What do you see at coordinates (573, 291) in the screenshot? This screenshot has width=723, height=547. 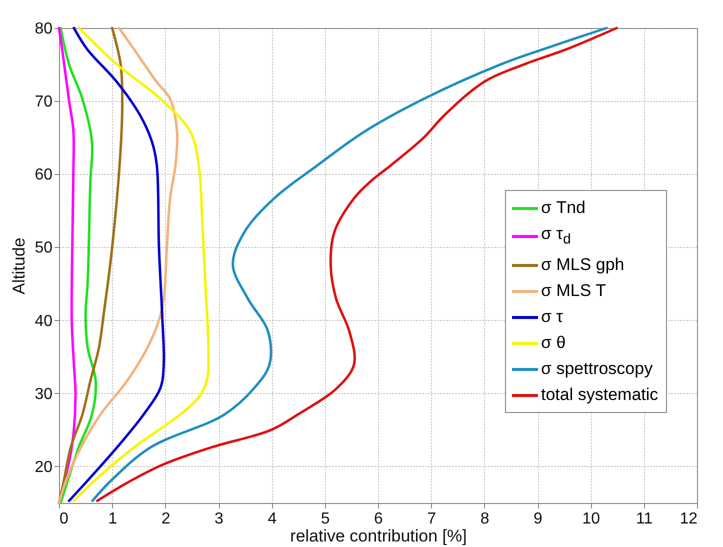 I see `legend-label: σ MLS T` at bounding box center [573, 291].